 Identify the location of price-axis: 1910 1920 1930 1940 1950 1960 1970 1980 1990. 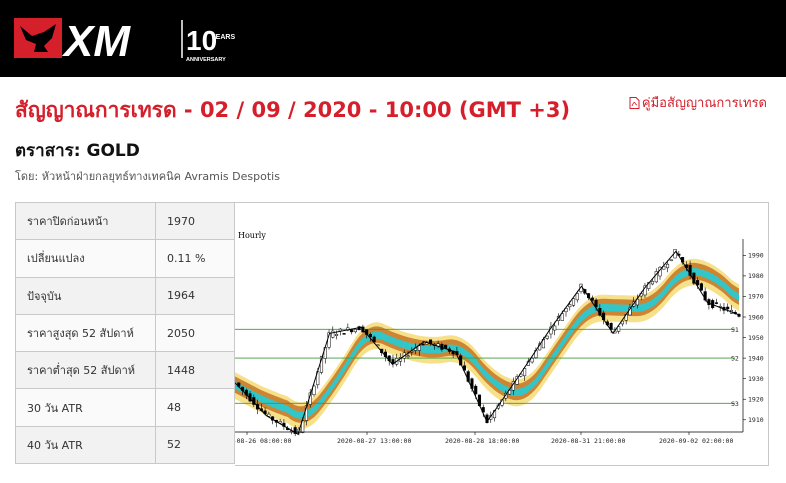
(753, 335).